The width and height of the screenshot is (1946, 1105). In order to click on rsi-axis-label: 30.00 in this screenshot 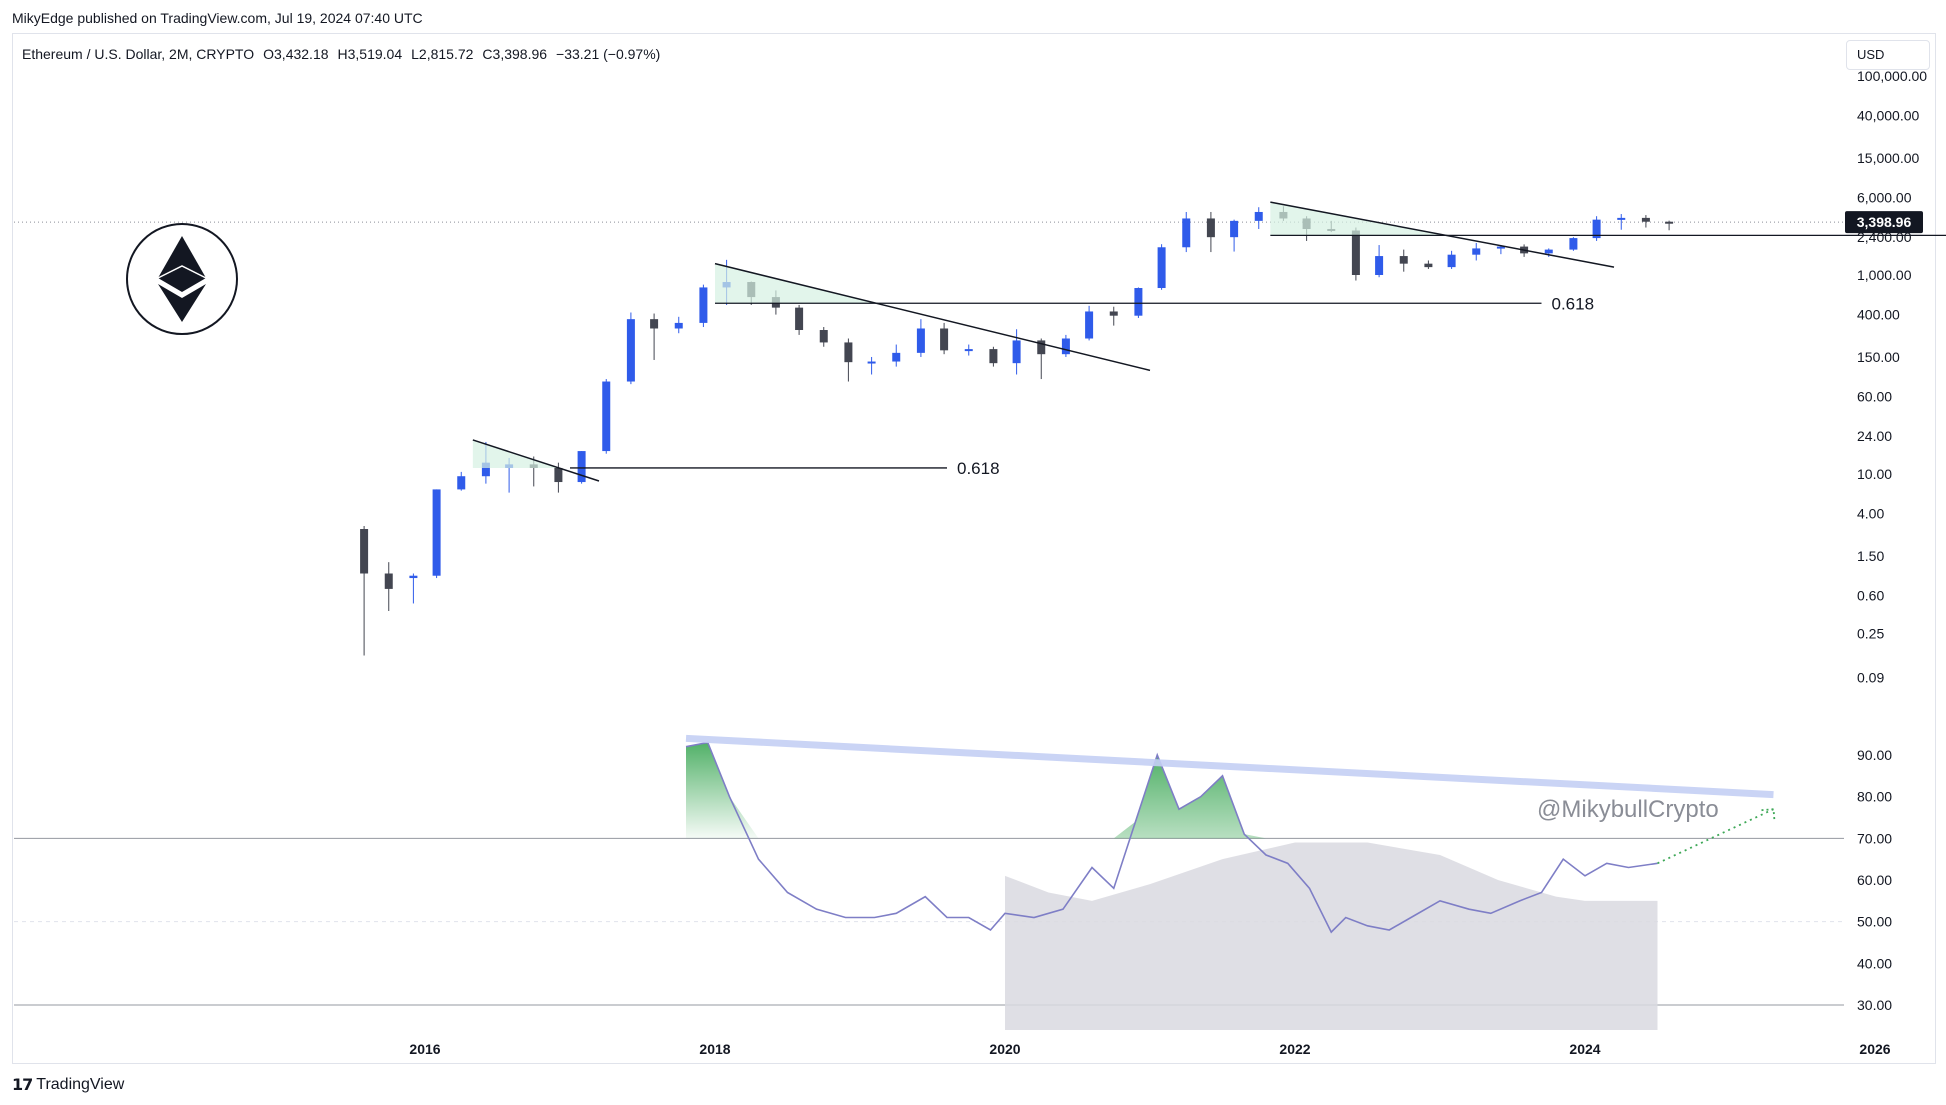, I will do `click(1874, 1005)`.